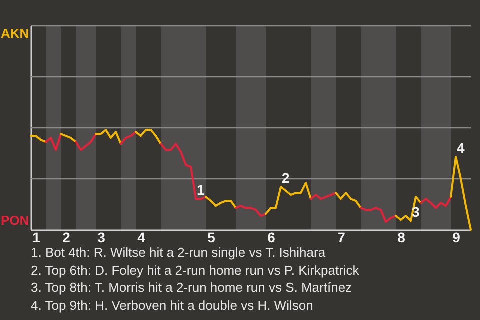 The width and height of the screenshot is (480, 320). Describe the element at coordinates (195, 271) in the screenshot. I see `text: 2. Top 6th: D. Foley hit a 2-run home run vs P. Kirkpatrick` at that location.